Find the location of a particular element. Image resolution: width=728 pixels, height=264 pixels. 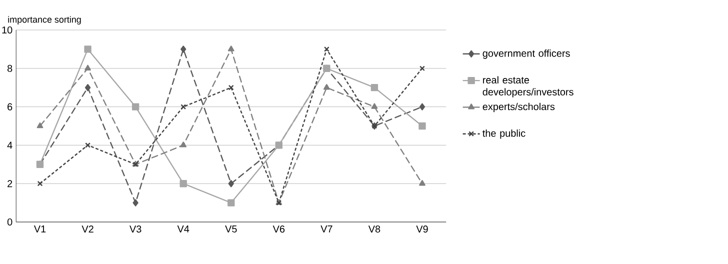

y-tick-label: 0 is located at coordinates (9, 222).